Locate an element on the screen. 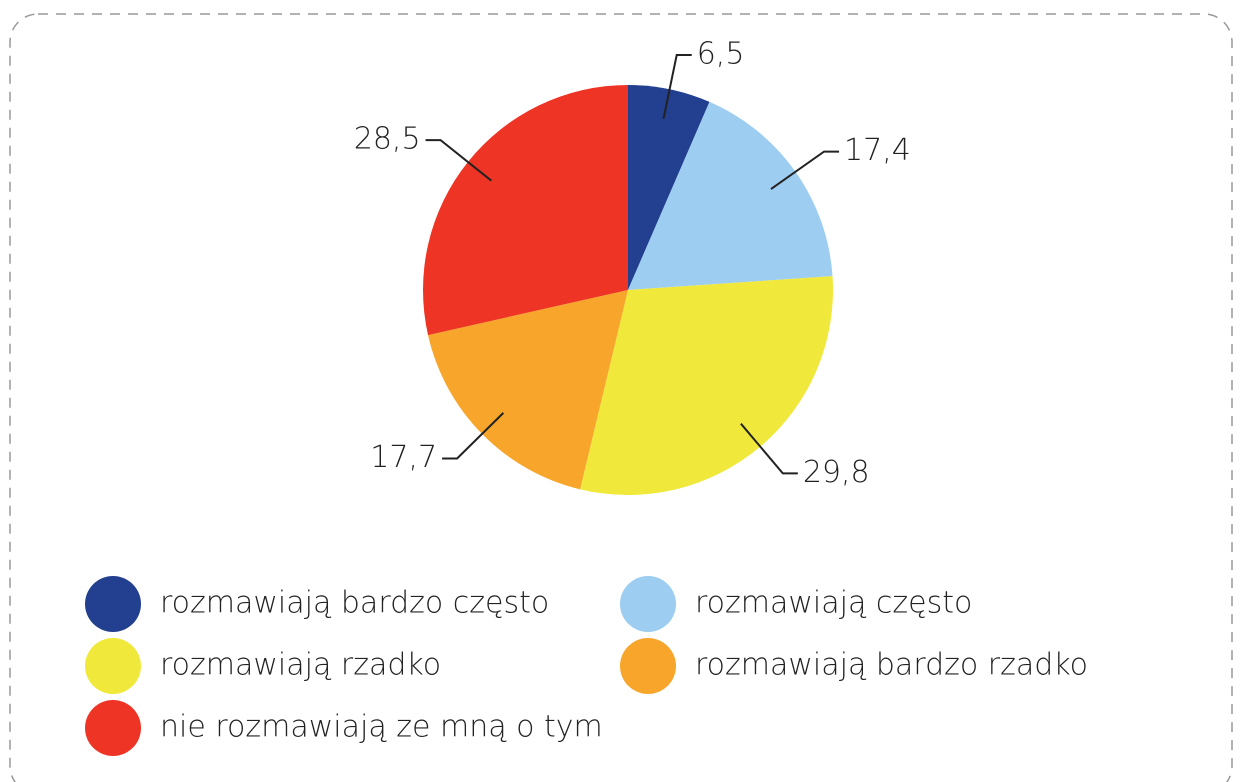  legend-label: rozmawiają bardzo rzadko is located at coordinates (891, 665).